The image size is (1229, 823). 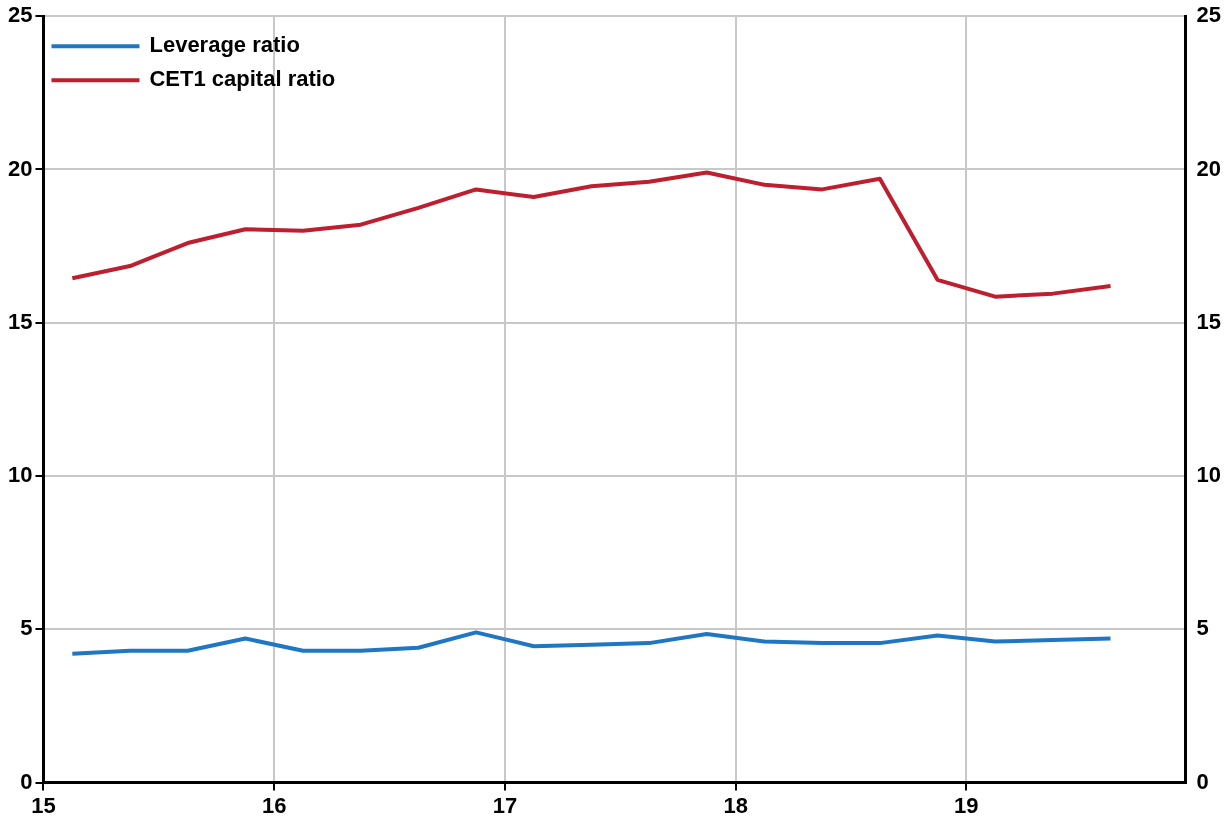 I want to click on y-tick-label: 20, so click(x=20, y=168).